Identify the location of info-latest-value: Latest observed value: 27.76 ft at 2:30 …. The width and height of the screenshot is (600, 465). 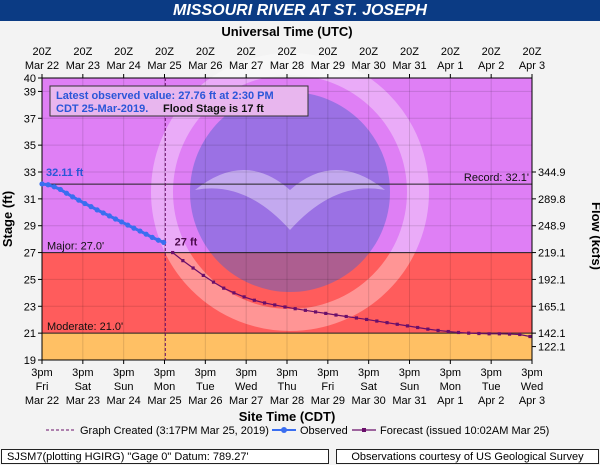
(165, 96).